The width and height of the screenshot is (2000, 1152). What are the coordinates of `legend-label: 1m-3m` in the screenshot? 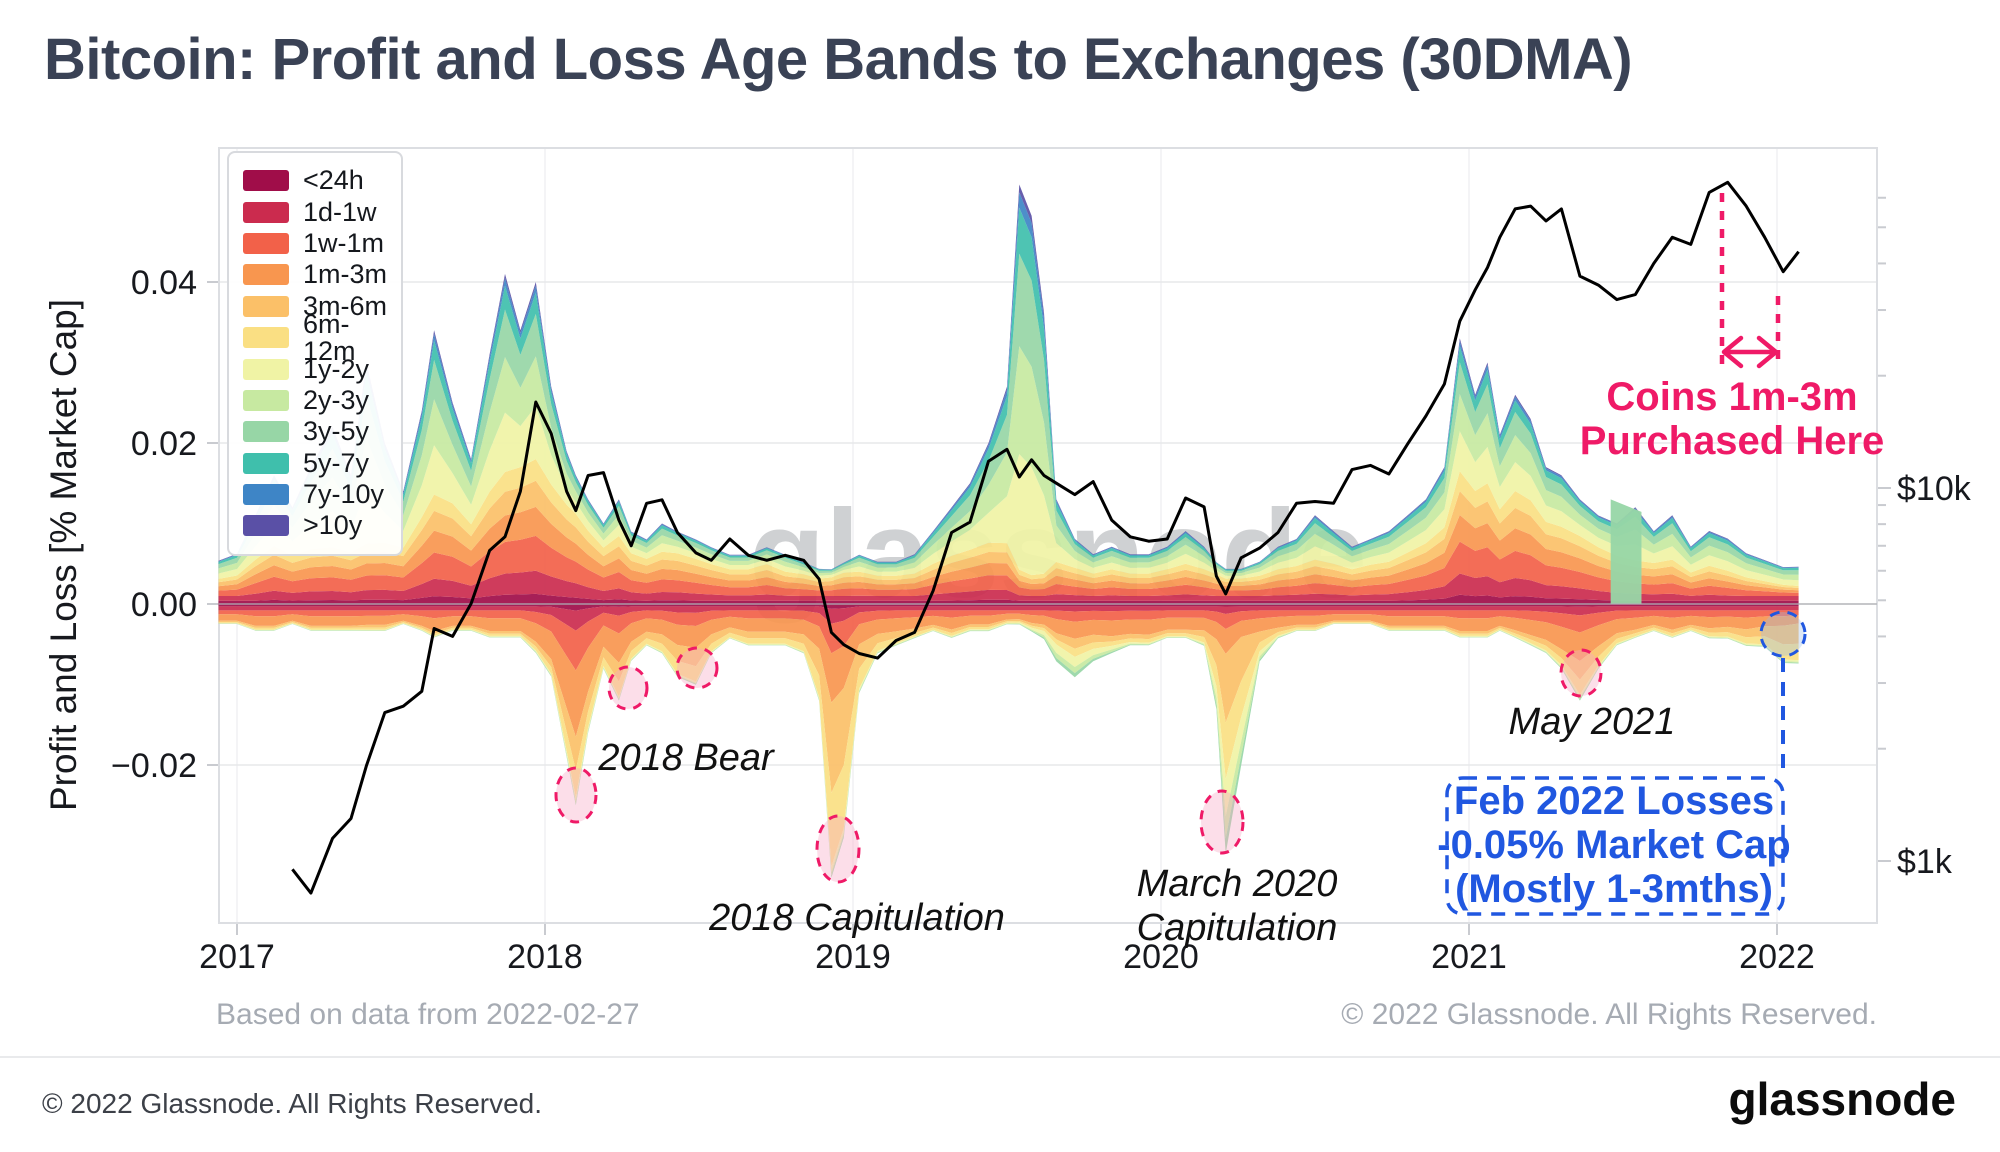 It's located at (345, 274).